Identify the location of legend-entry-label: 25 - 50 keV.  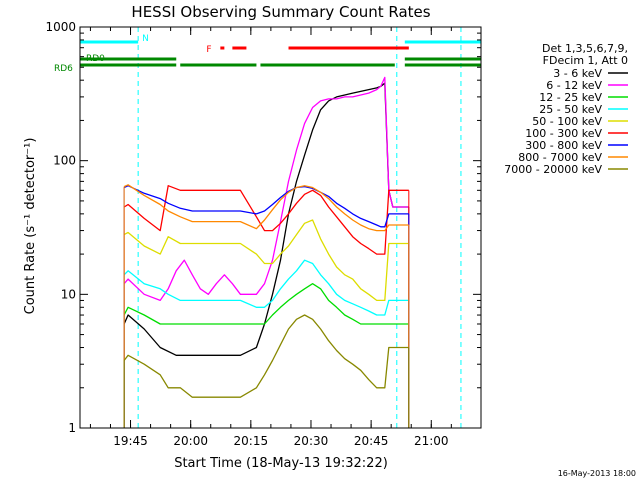
(570, 109).